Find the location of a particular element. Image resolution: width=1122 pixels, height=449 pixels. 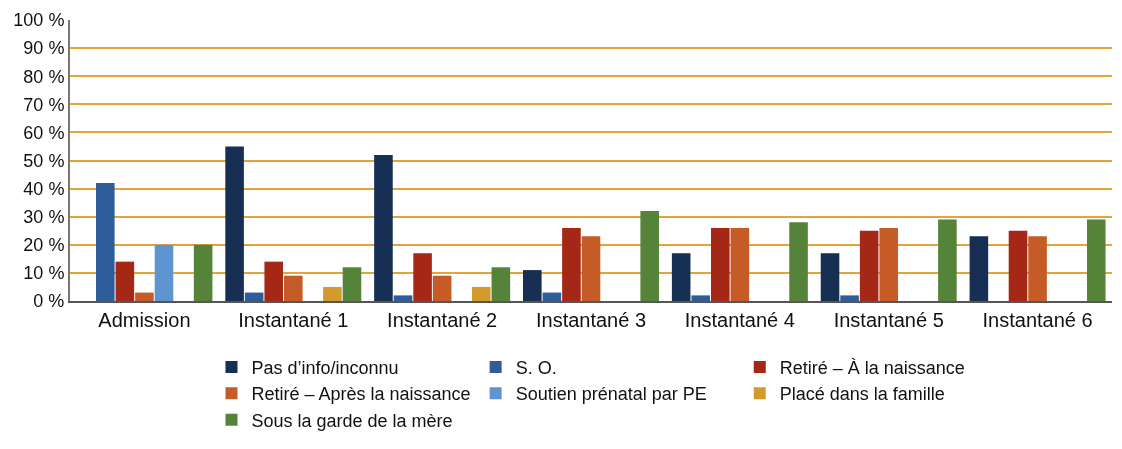

y-tick-label: 60 % is located at coordinates (44, 132).